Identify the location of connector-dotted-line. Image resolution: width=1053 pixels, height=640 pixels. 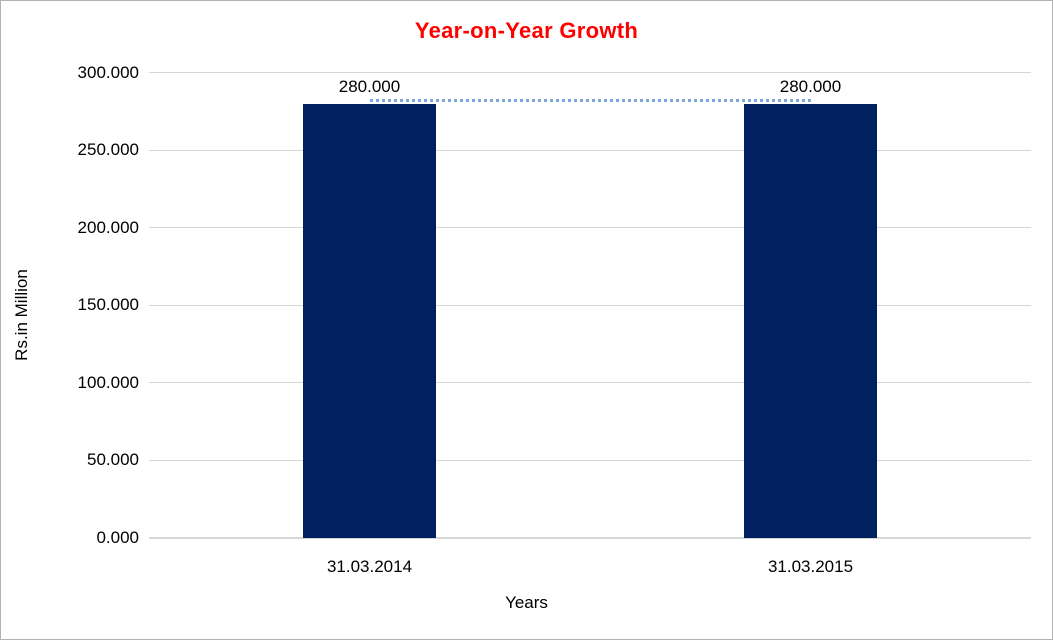
(590, 100).